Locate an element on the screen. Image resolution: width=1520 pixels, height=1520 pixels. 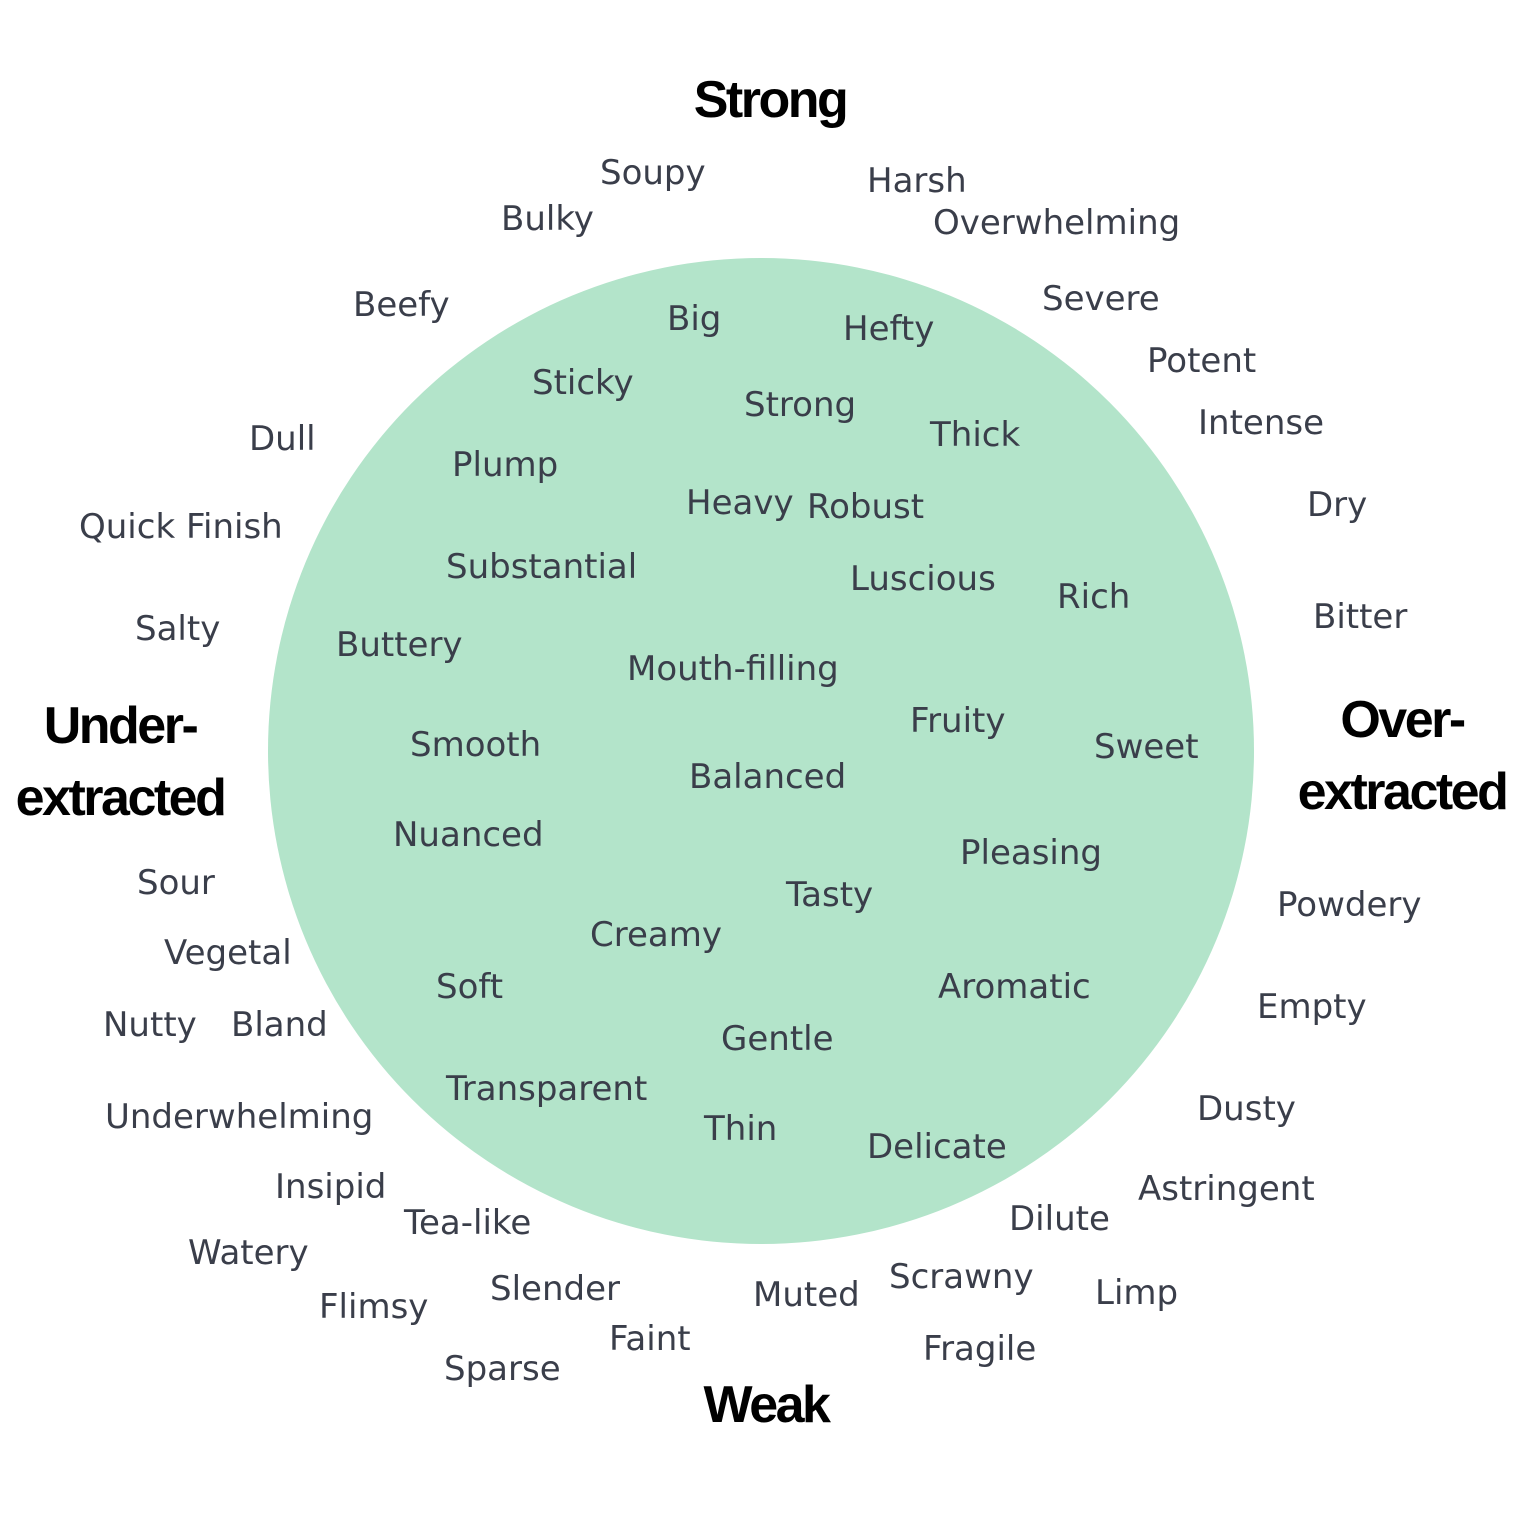
word-nuanced: Nuanced is located at coordinates (468, 835).